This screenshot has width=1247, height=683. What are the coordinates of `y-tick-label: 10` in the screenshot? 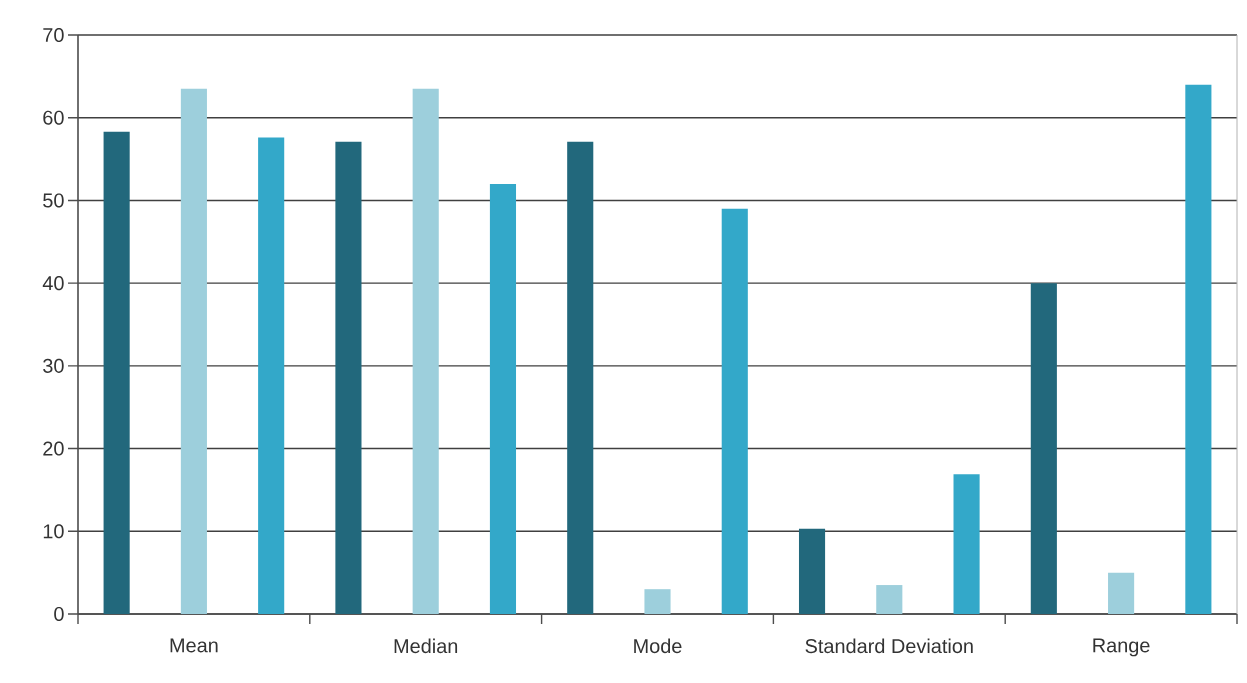 It's located at (53, 531).